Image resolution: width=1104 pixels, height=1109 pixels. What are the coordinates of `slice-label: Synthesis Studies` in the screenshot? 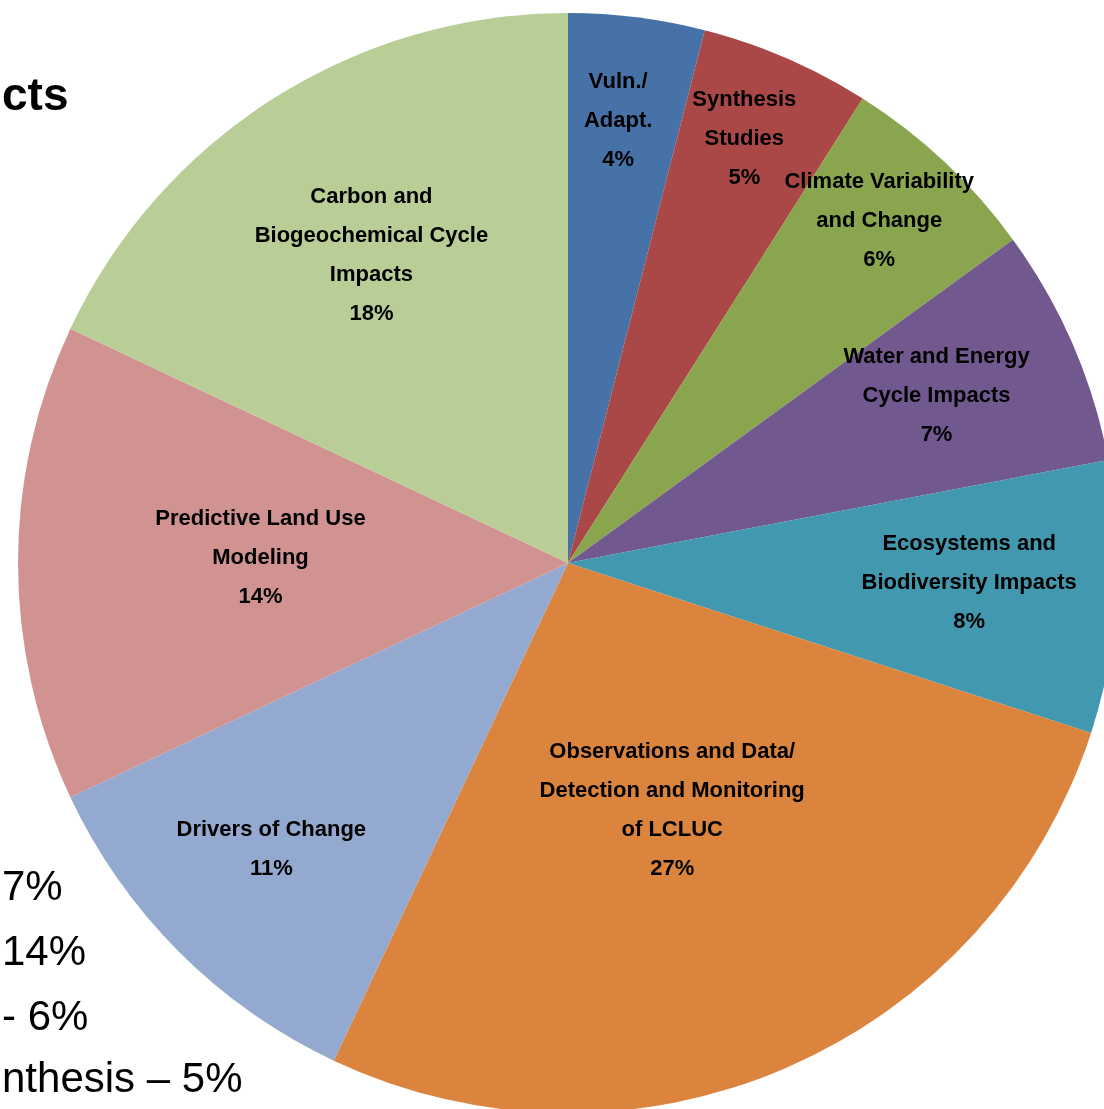 It's located at (744, 117).